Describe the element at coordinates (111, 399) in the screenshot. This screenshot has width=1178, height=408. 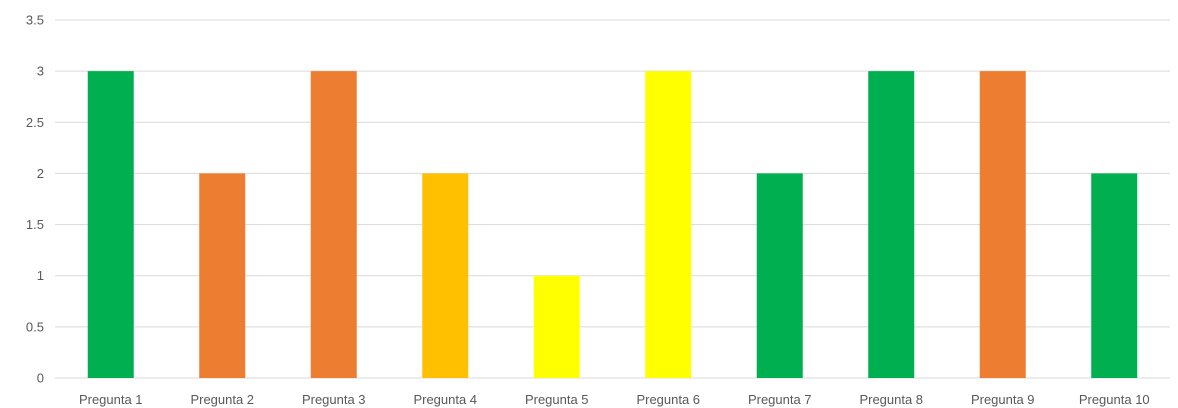
I see `x-tick-label: Pregunta 1` at that location.